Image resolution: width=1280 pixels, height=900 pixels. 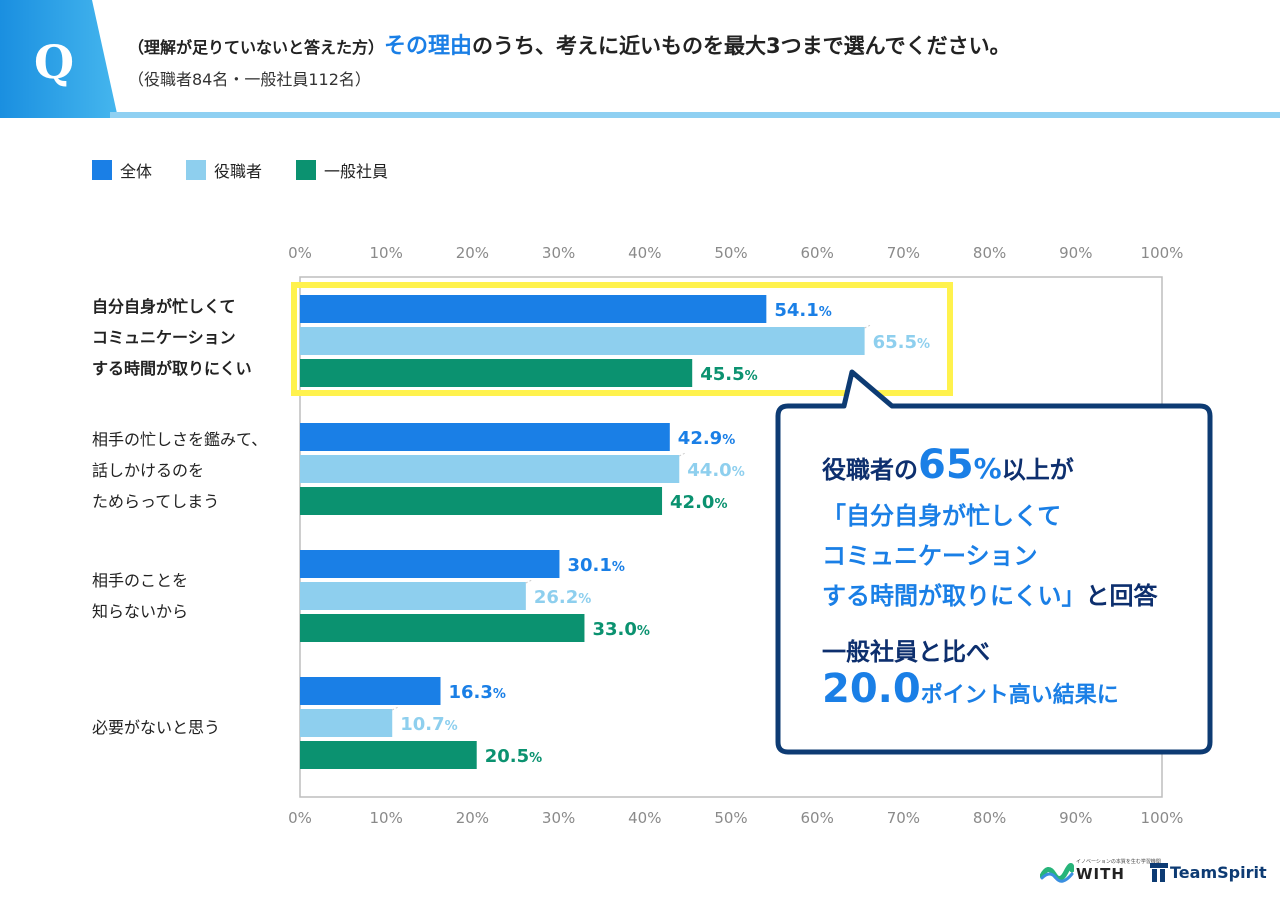 What do you see at coordinates (901, 342) in the screenshot?
I see `data-label-0-1: 65.5%` at bounding box center [901, 342].